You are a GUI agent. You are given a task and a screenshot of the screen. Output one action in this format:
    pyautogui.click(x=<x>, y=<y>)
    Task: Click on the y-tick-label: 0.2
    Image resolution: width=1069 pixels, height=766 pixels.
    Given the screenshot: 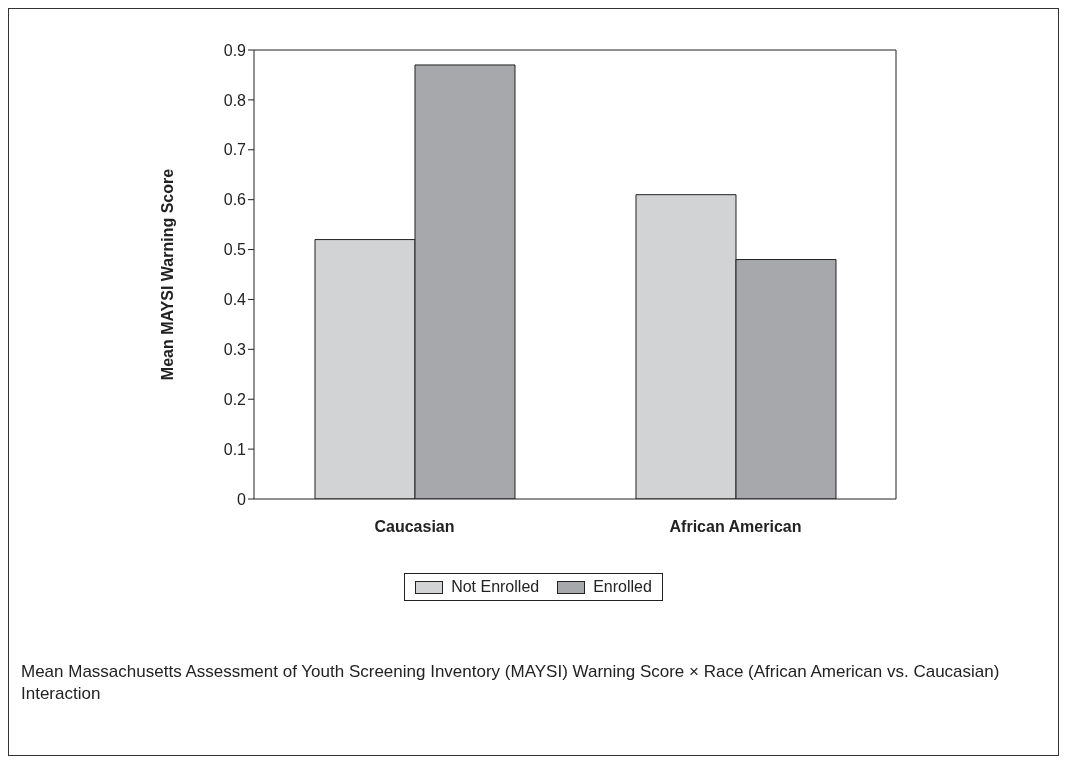 What is the action you would take?
    pyautogui.click(x=235, y=399)
    